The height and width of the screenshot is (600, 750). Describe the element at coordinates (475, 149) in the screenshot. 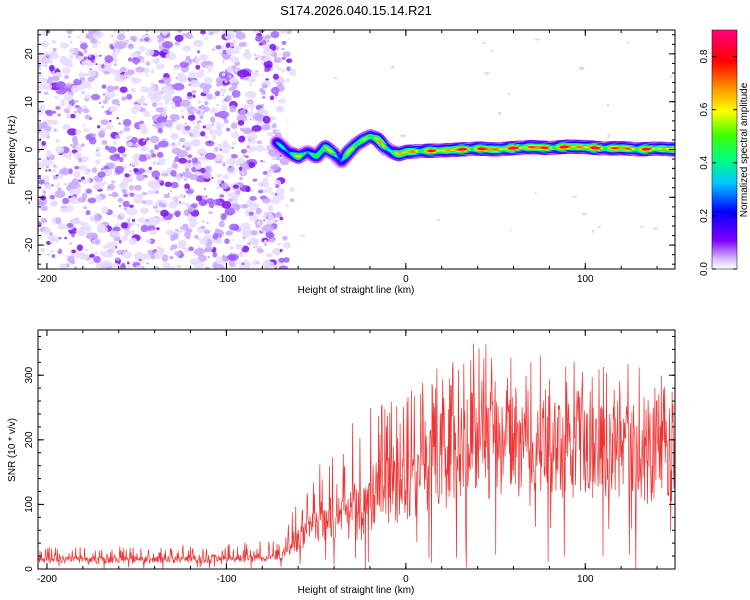

I see `signal-ridge-layer` at that location.